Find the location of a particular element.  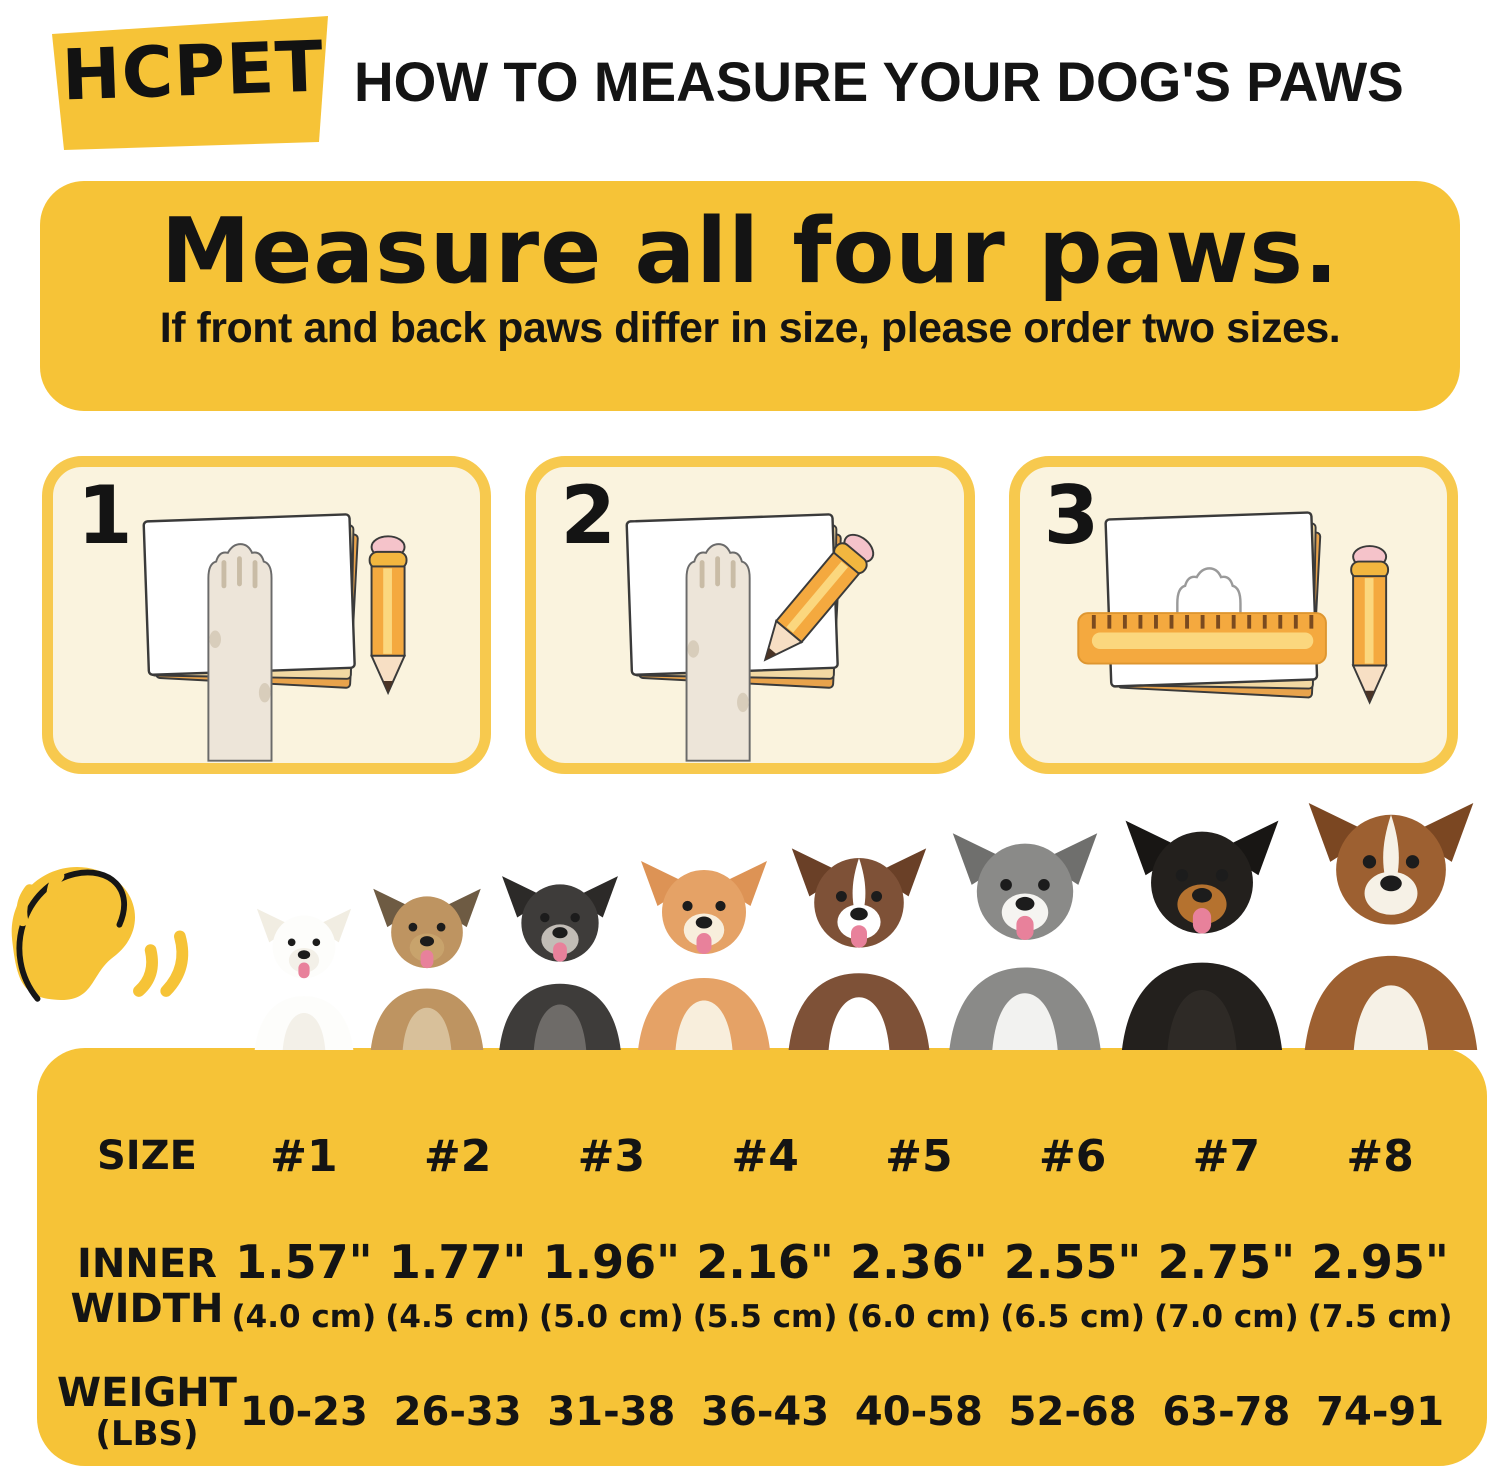

step-number-2: 2 is located at coordinates (588, 515).